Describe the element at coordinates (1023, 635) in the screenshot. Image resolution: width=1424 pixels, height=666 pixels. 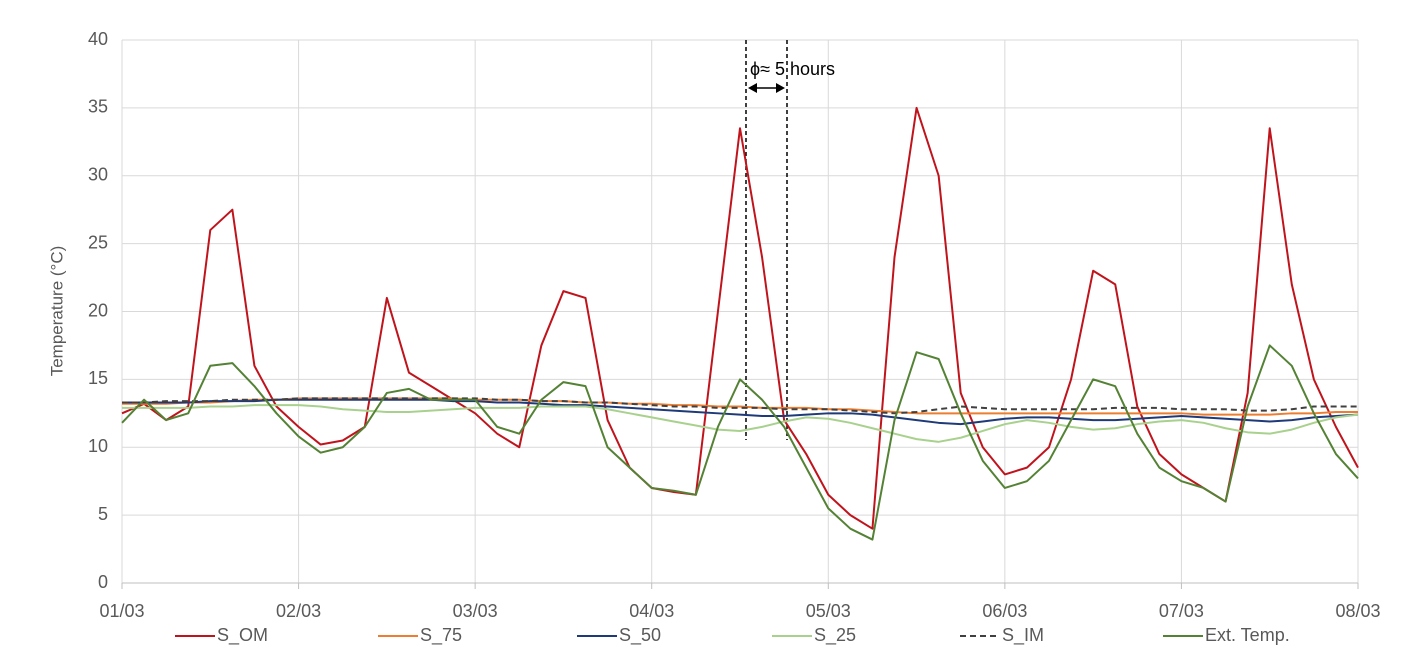
I see `legend-label: S_IM` at that location.